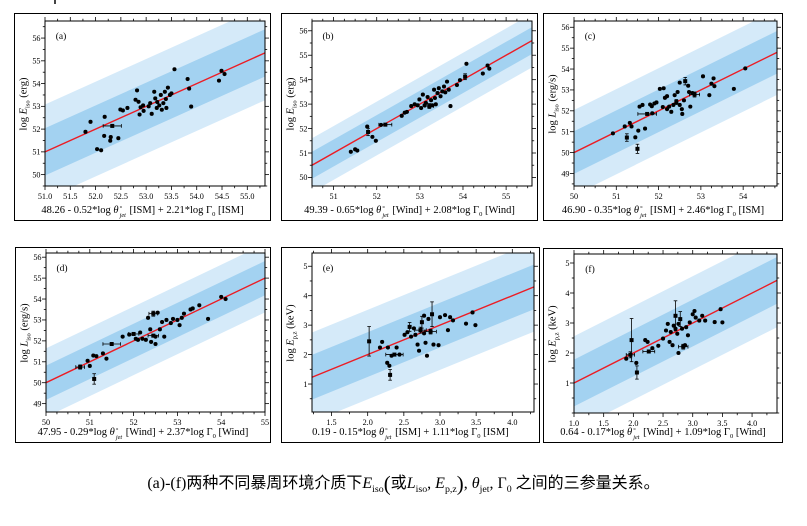 This screenshot has width=807, height=526. Describe the element at coordinates (404, 114) in the screenshot. I see `tick-labels: 51 52 53 54 55 50 51 52 53 54 55 56` at that location.